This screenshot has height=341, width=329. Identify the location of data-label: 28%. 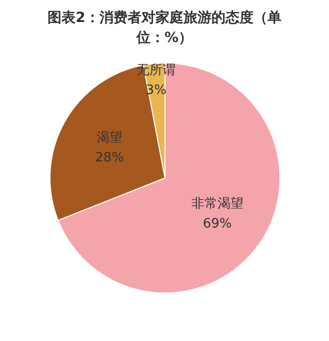
(109, 158).